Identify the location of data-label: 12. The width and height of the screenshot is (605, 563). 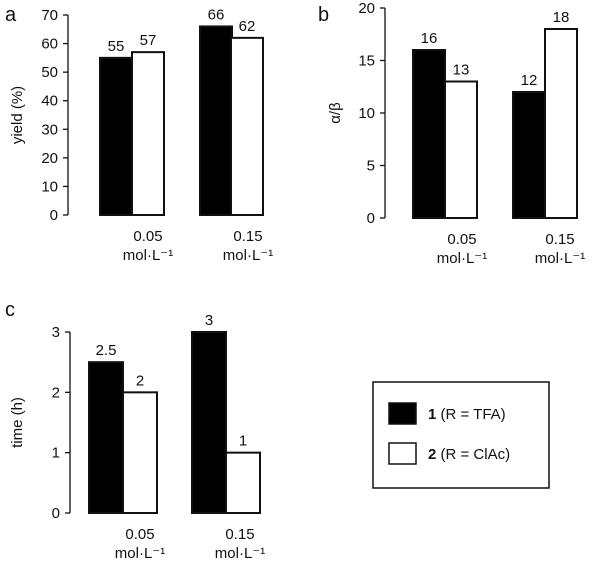
(529, 80).